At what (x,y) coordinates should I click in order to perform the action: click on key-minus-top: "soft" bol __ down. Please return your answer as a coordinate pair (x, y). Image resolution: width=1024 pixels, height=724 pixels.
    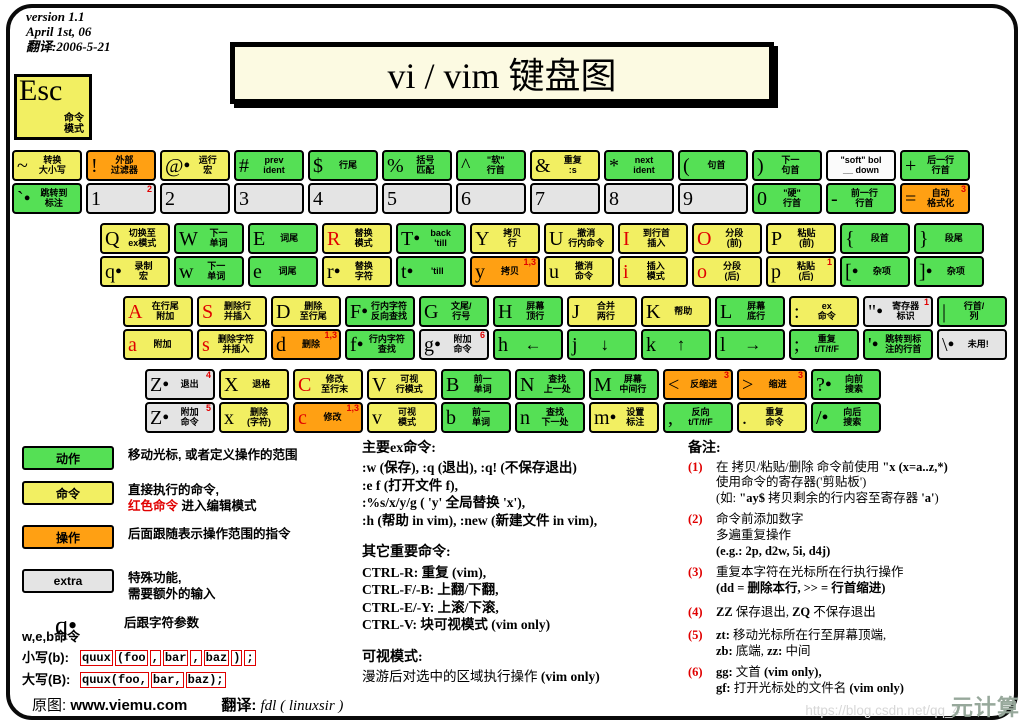
    Looking at the image, I should click on (861, 165).